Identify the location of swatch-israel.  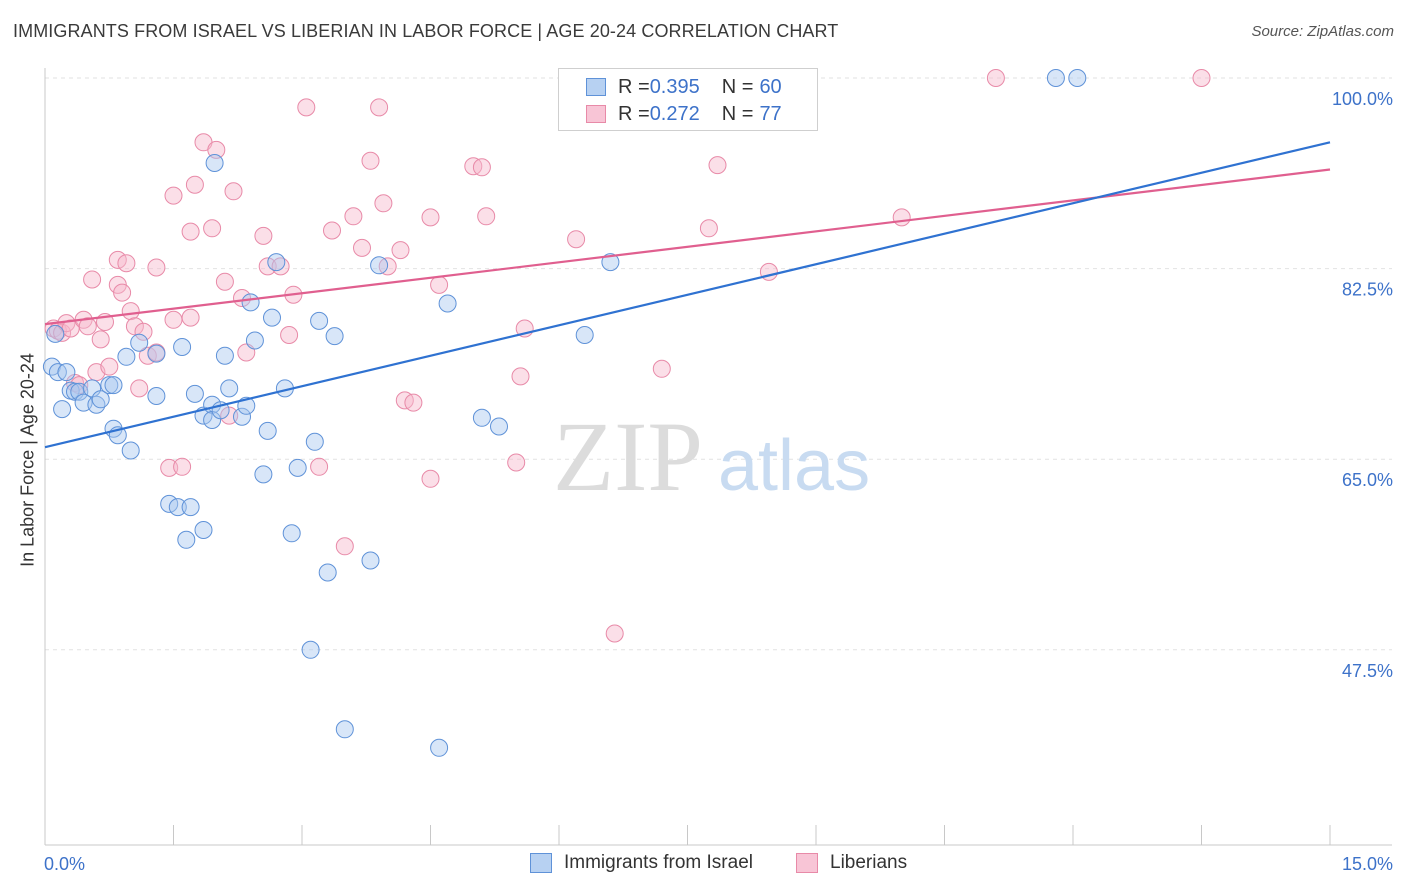
(596, 87).